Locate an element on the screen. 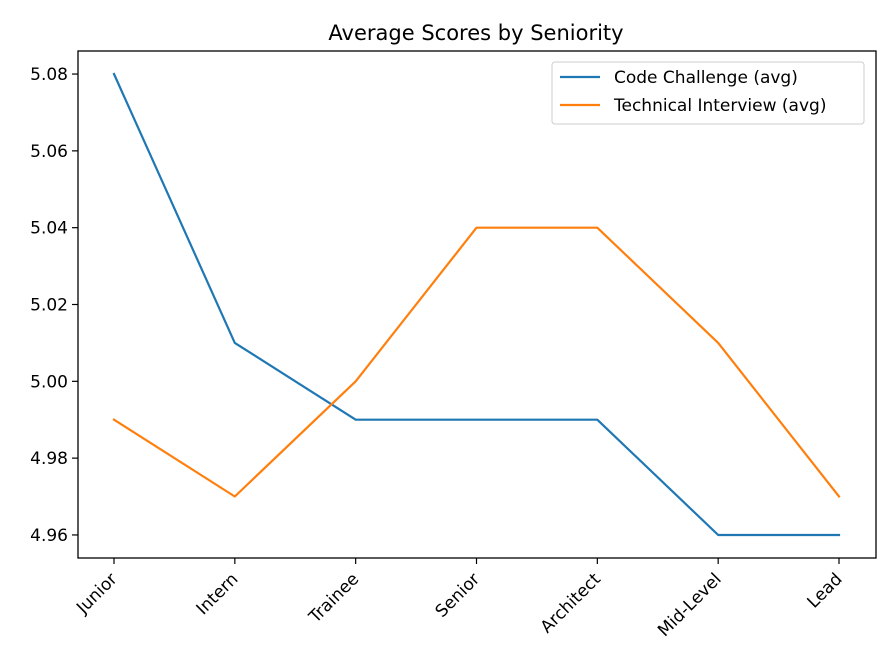  x-tick-label: Architect is located at coordinates (571, 603).